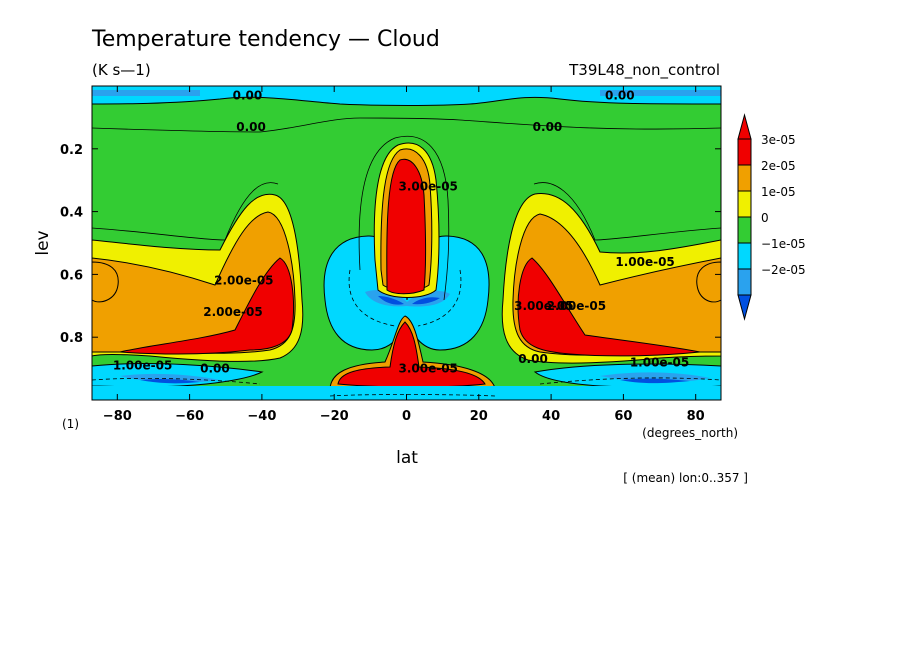 The width and height of the screenshot is (904, 654). Describe the element at coordinates (744, 307) in the screenshot. I see `colorbar-bottom-arrow` at that location.